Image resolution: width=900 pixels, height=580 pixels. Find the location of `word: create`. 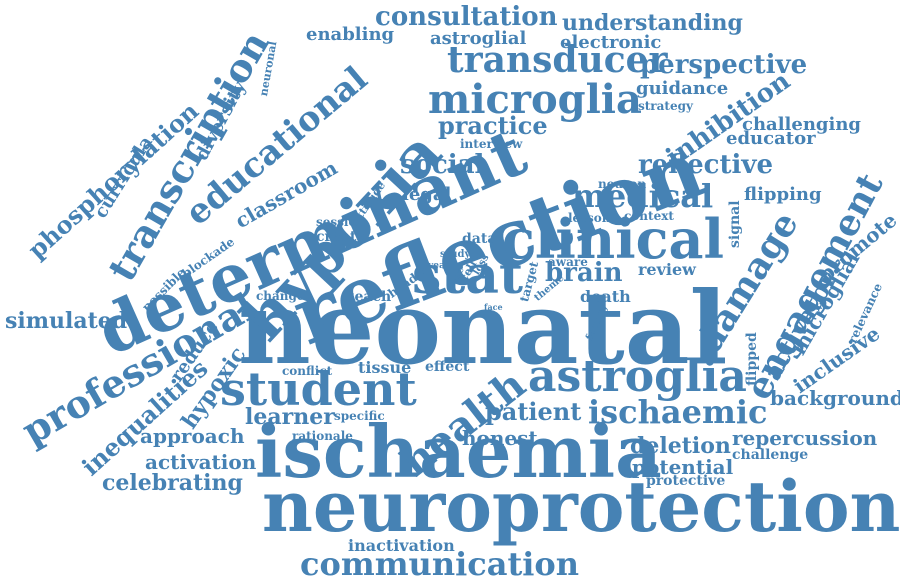

word: create is located at coordinates (341, 237).